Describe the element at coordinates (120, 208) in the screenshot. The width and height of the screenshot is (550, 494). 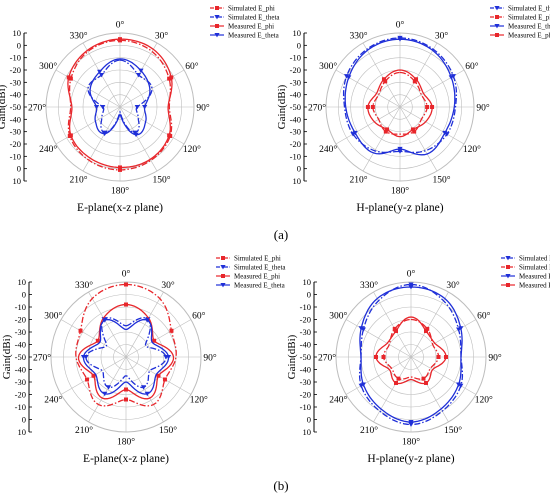
I see `x-axis-label: E-plane(x-z plane)` at that location.